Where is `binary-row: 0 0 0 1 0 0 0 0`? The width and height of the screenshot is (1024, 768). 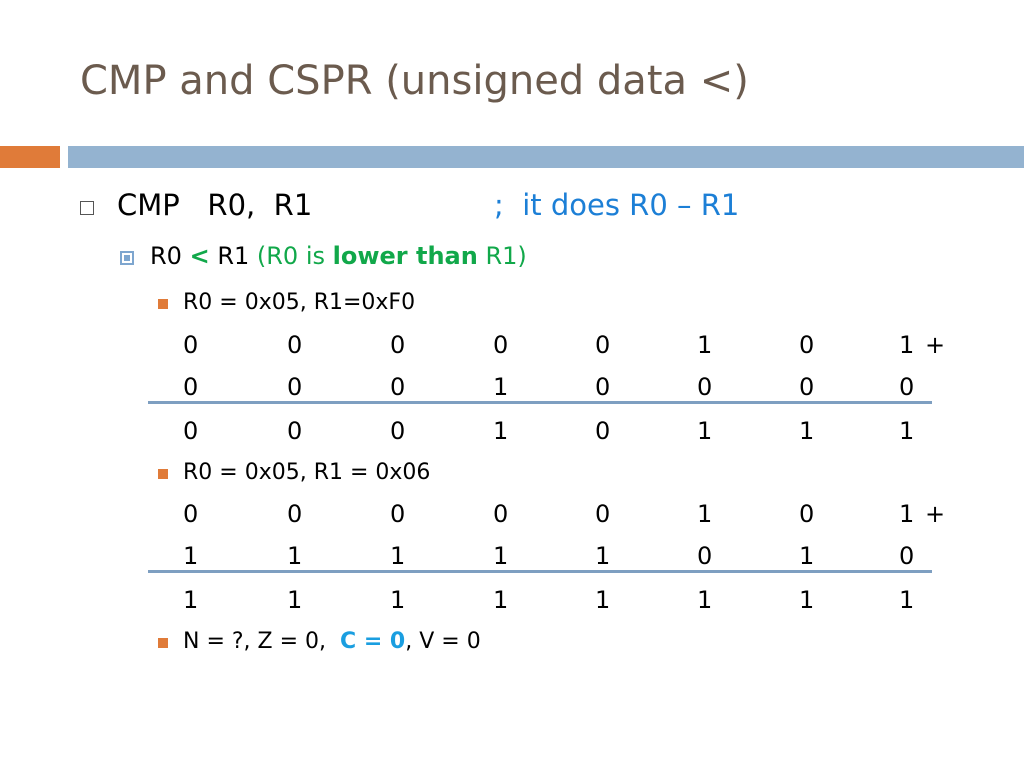
binary-row: 0 0 0 1 0 0 0 0 is located at coordinates (512, 388).